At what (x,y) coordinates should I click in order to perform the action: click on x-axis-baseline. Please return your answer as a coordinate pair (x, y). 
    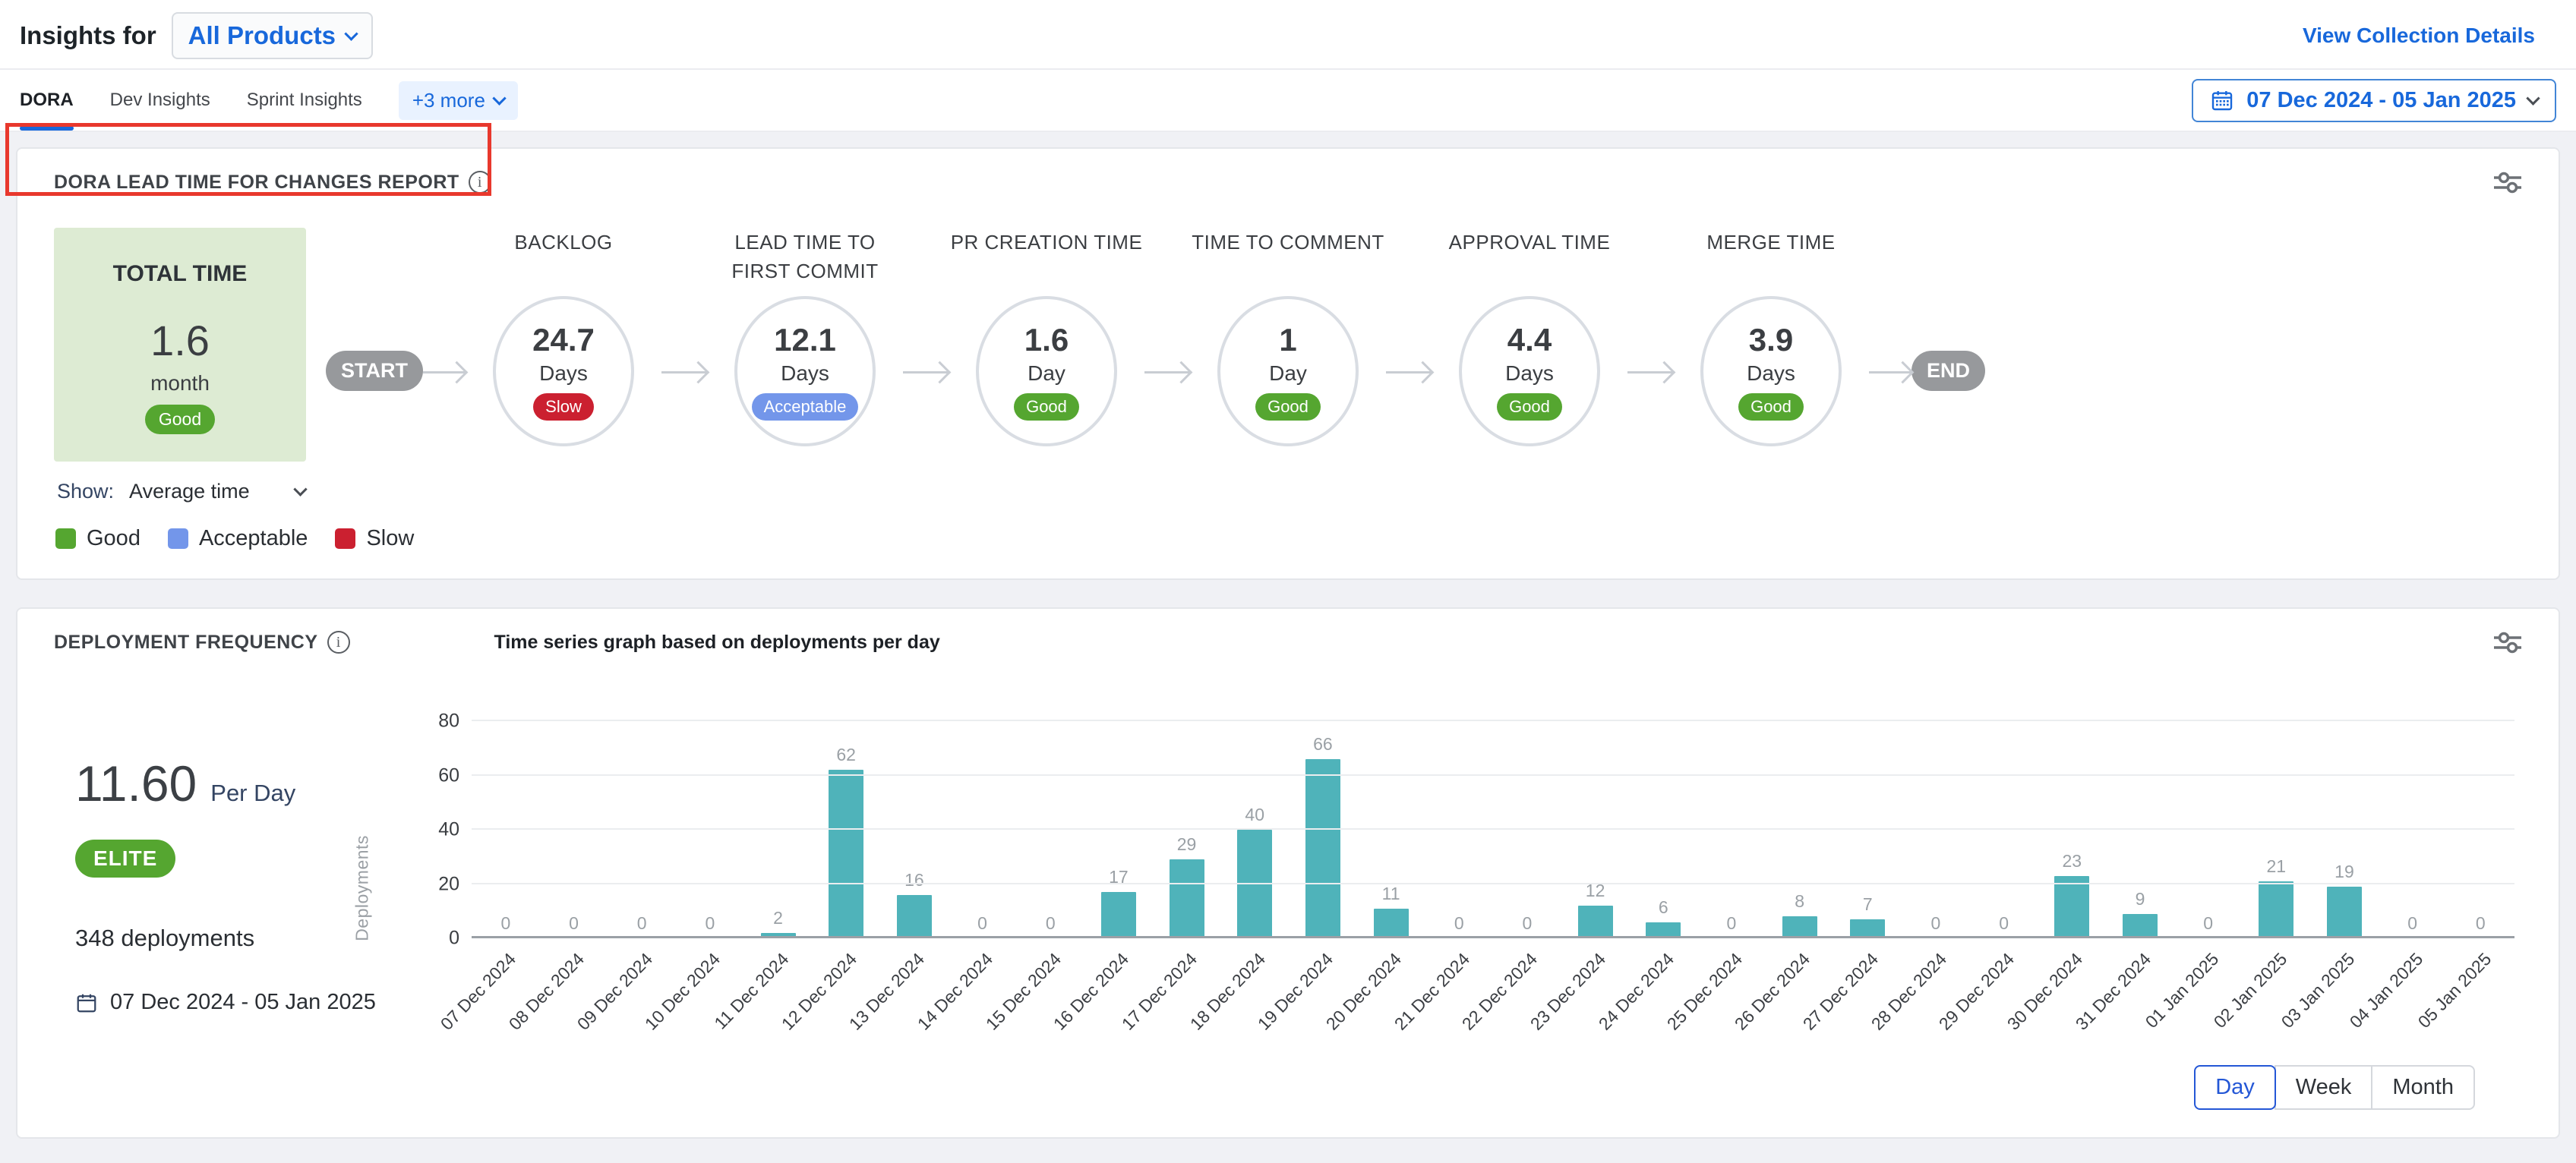
    Looking at the image, I should click on (1493, 937).